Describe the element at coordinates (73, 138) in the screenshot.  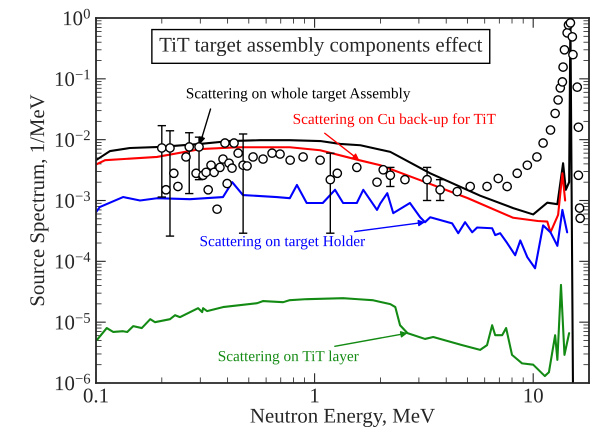
I see `y-tick-label: 10$^{−2}$` at that location.